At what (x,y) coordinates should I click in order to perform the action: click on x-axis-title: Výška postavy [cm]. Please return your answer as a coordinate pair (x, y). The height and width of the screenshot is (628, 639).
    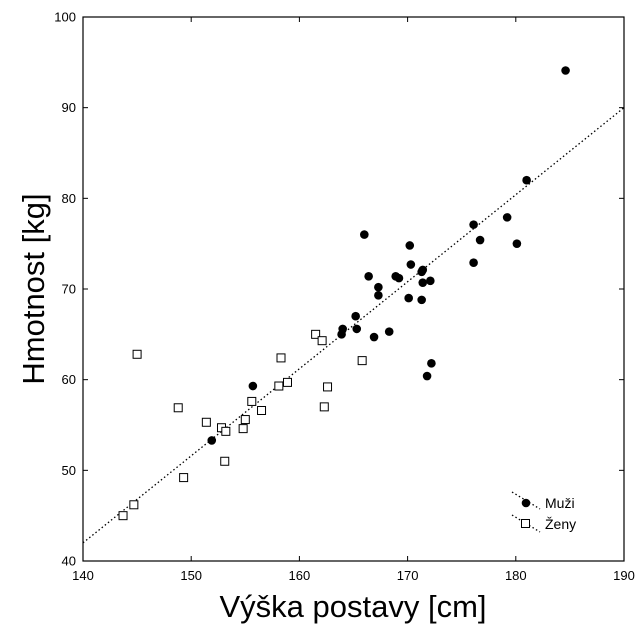
    Looking at the image, I should click on (352, 606).